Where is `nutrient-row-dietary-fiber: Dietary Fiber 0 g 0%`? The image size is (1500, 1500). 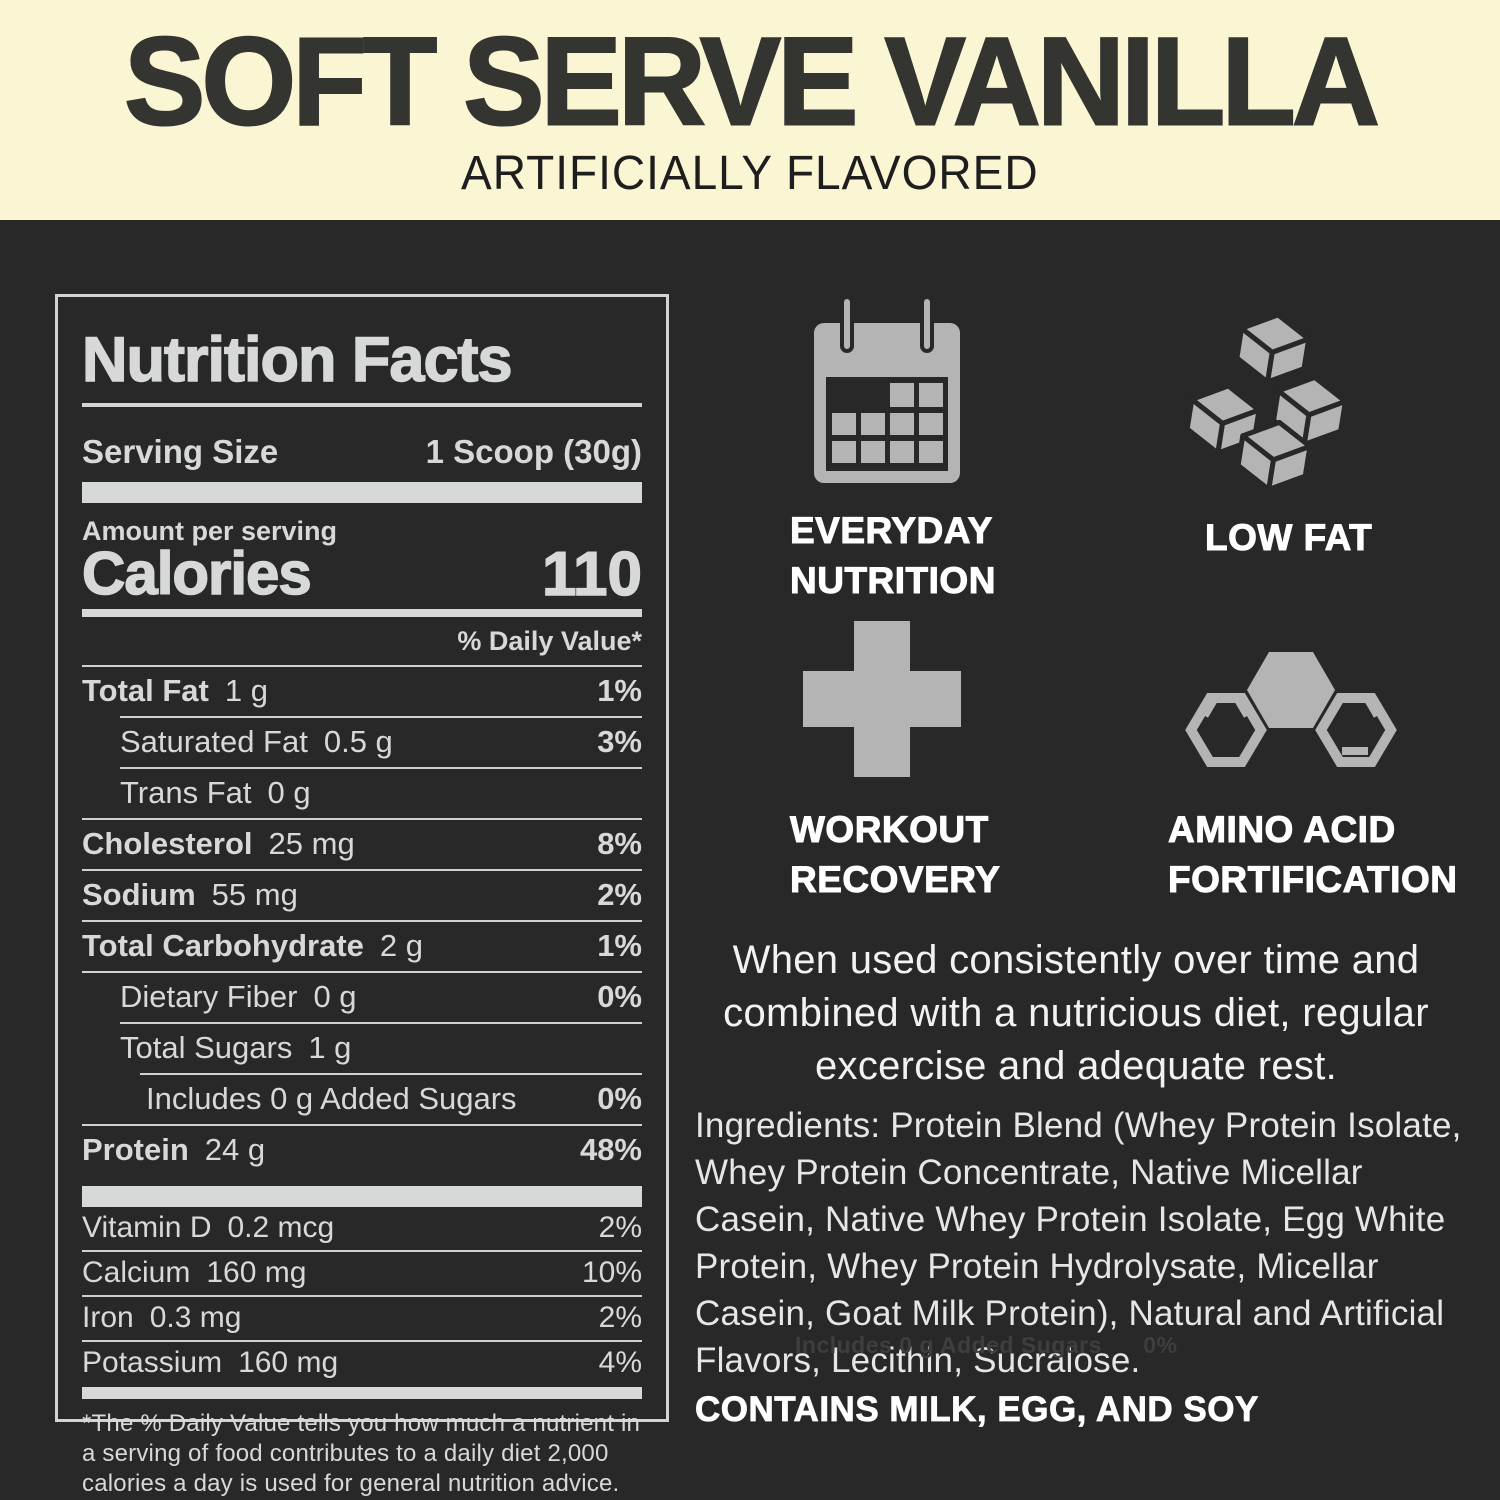 nutrient-row-dietary-fiber: Dietary Fiber 0 g 0% is located at coordinates (381, 997).